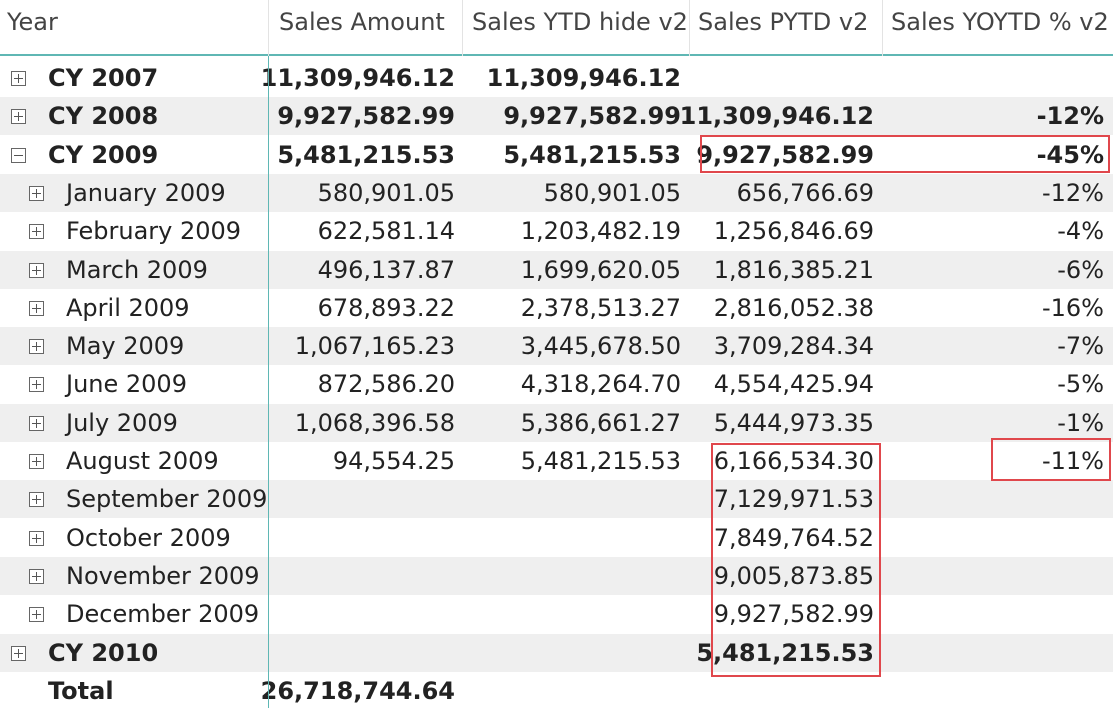 The height and width of the screenshot is (710, 1113). I want to click on collapse-minus-icon, so click(18, 155).